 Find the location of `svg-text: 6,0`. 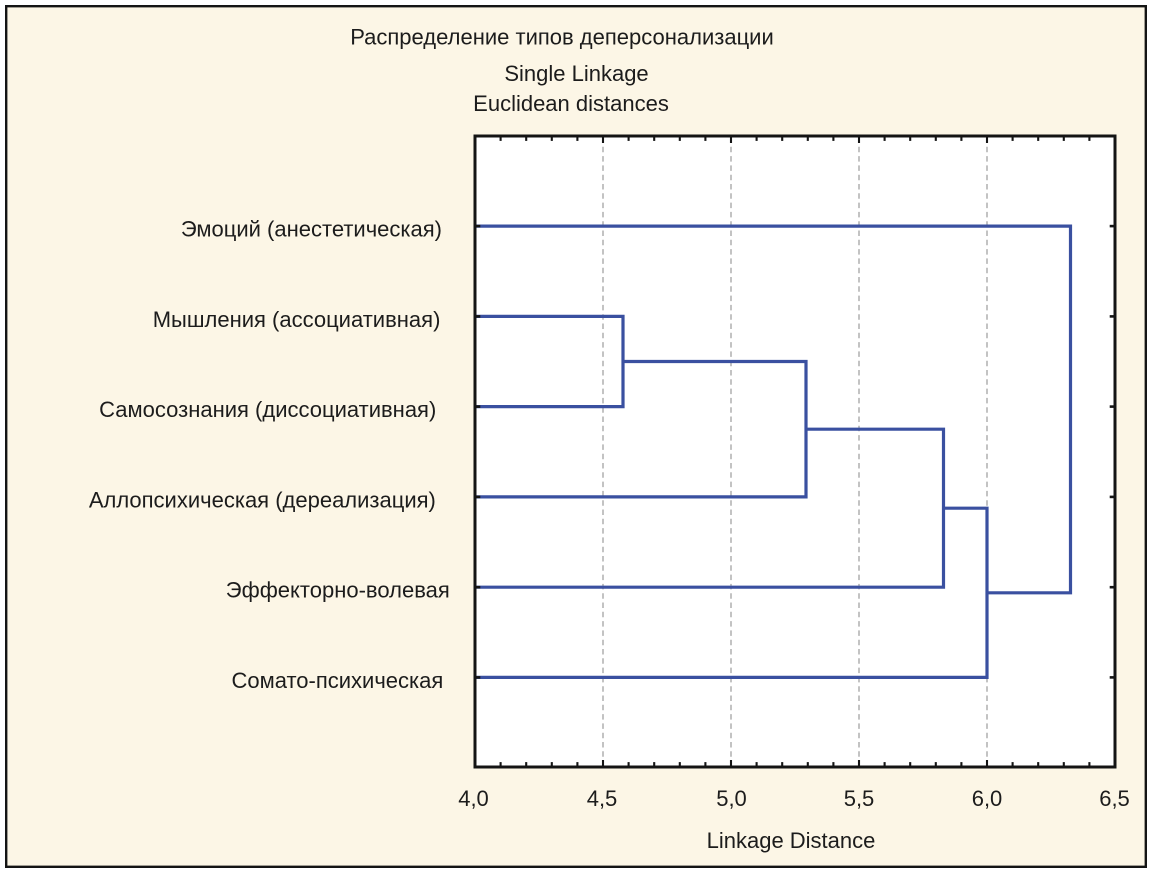

svg-text: 6,0 is located at coordinates (987, 798).